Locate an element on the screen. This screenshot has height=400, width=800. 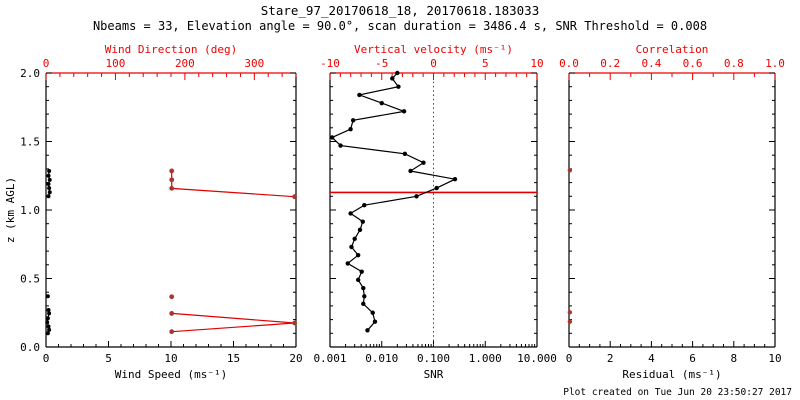
svg-text: SNR is located at coordinates (434, 374).